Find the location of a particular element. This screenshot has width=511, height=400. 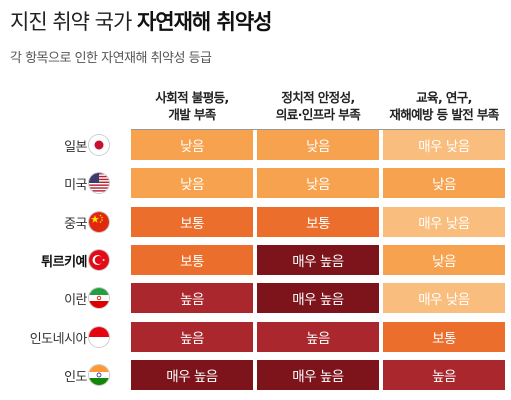

title-bold: 자연재해 취약성 is located at coordinates (204, 22).